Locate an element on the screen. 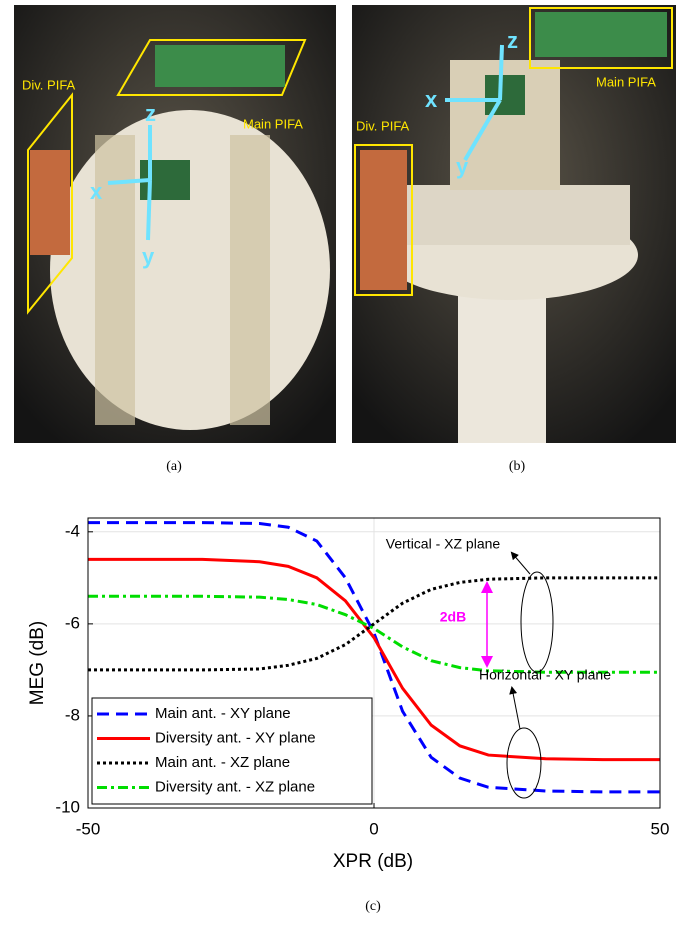  line is located at coordinates (374, 624).